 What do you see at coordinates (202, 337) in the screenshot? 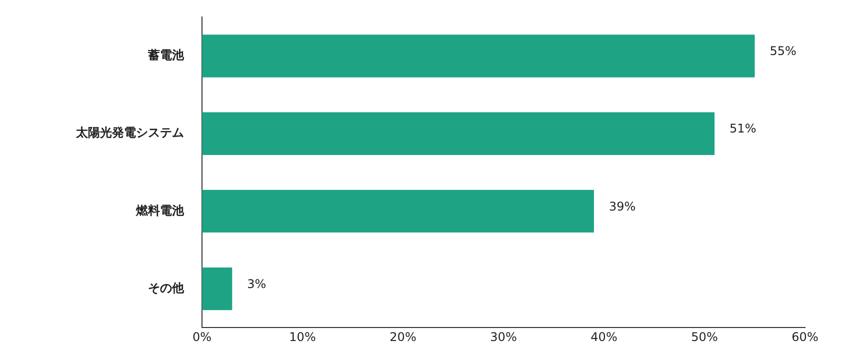
I see `x-tick-label: 0%` at bounding box center [202, 337].